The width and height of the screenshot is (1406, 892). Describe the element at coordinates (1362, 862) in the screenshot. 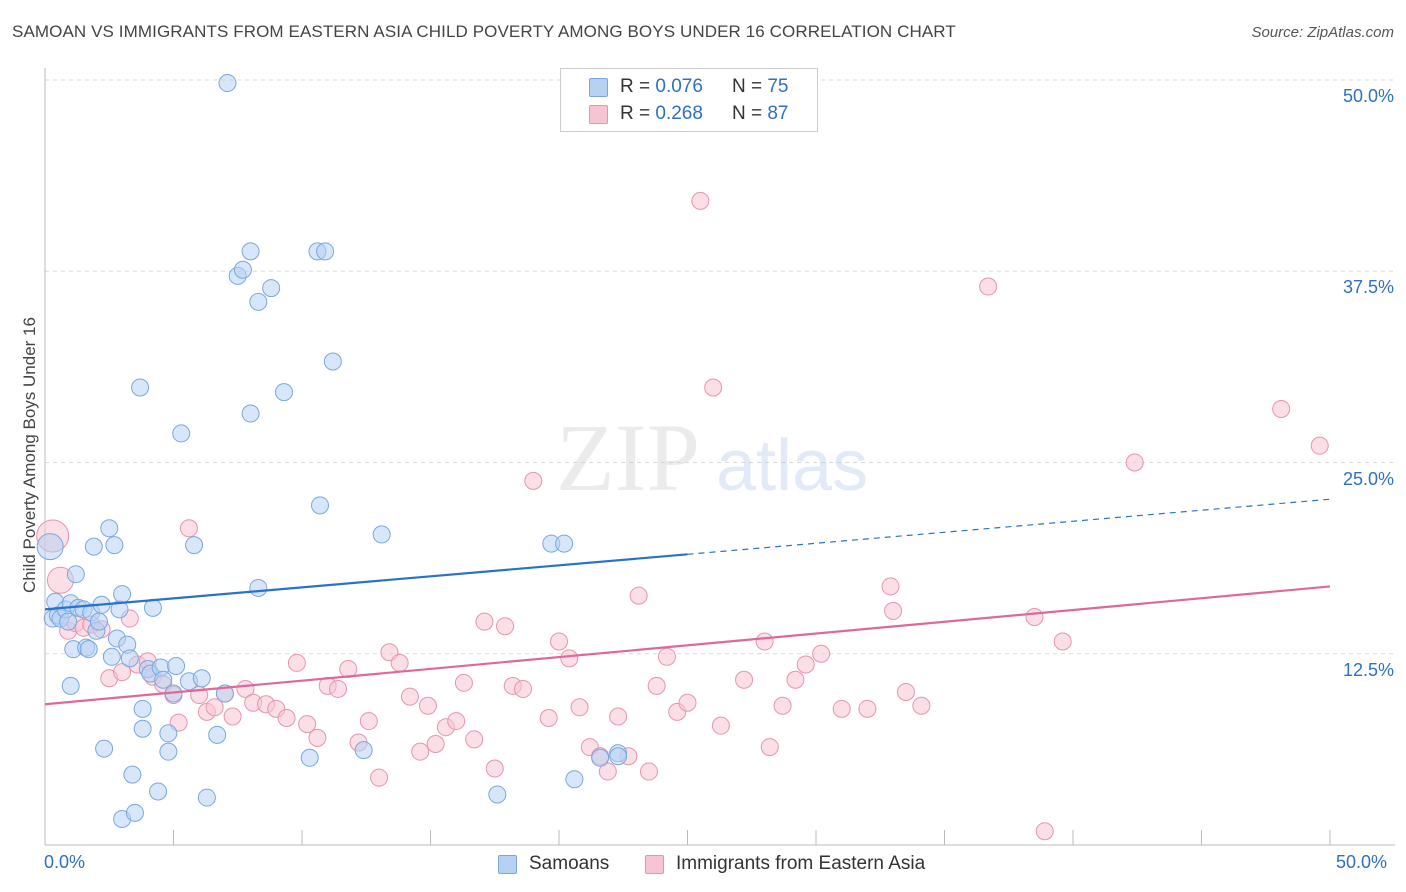

I see `x-tick-label-max: 50.0%` at that location.